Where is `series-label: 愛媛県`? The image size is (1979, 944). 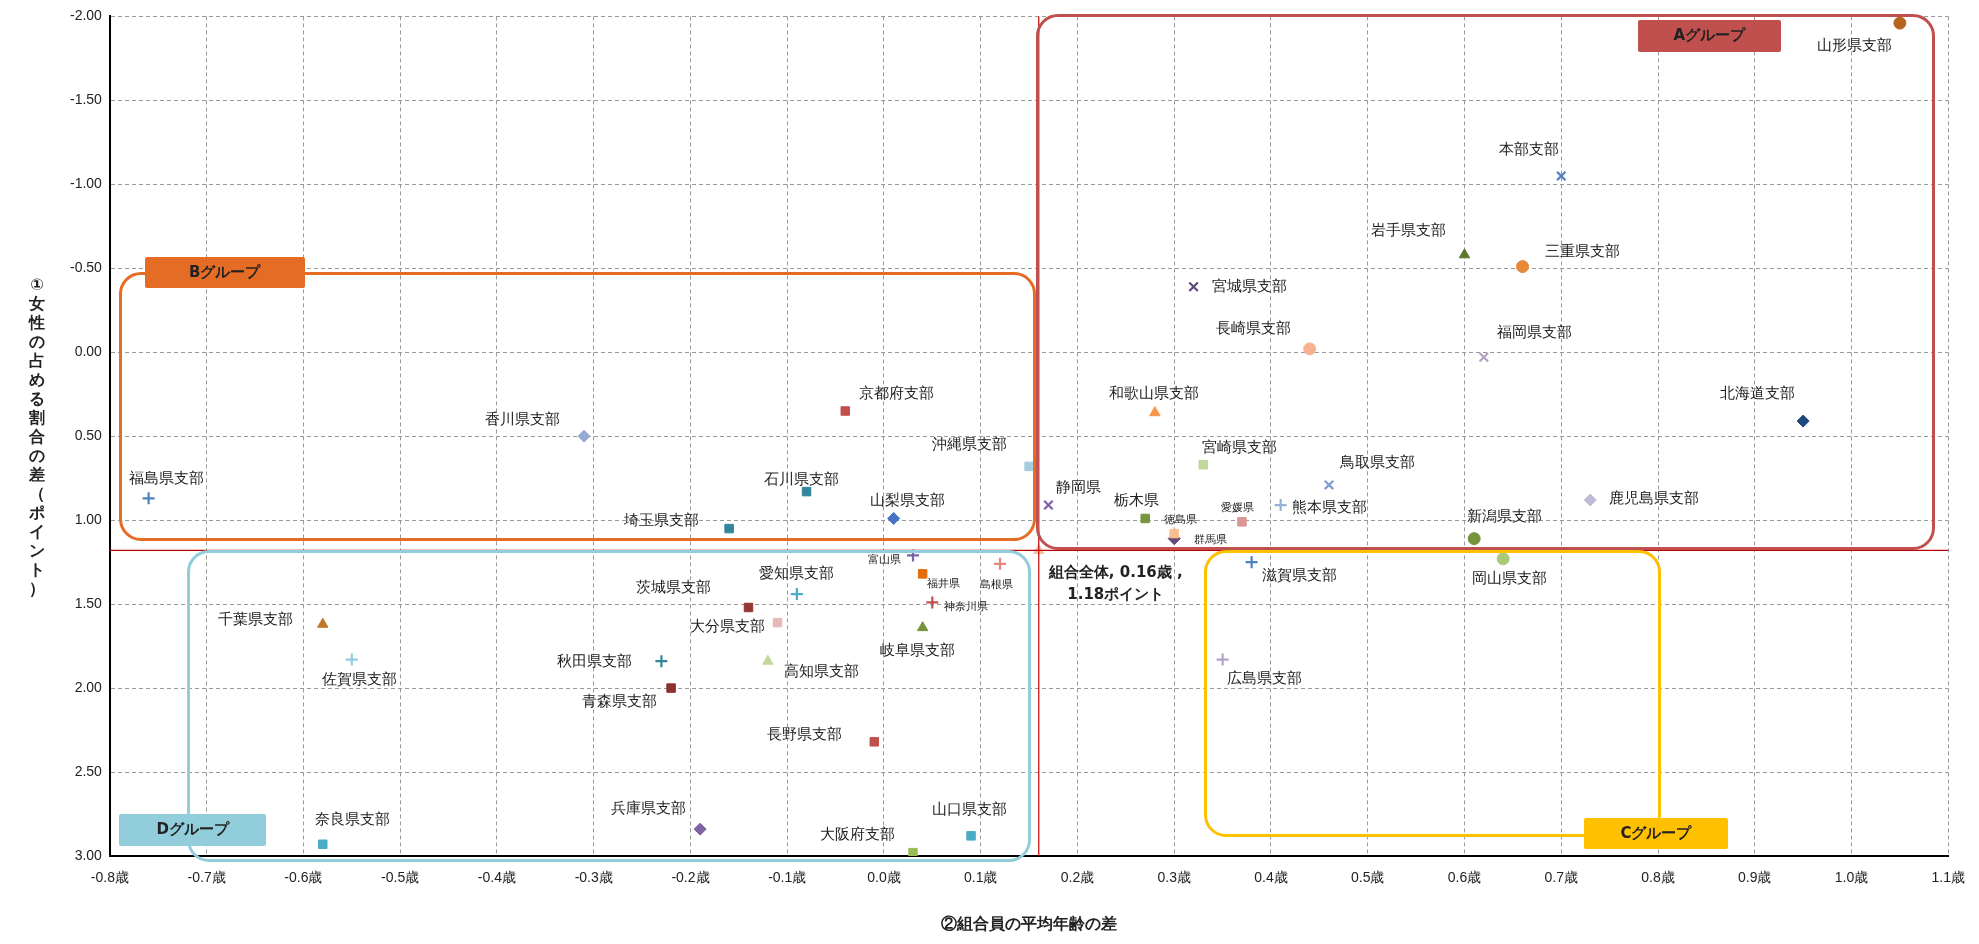
series-label: 愛媛県 is located at coordinates (1238, 507).